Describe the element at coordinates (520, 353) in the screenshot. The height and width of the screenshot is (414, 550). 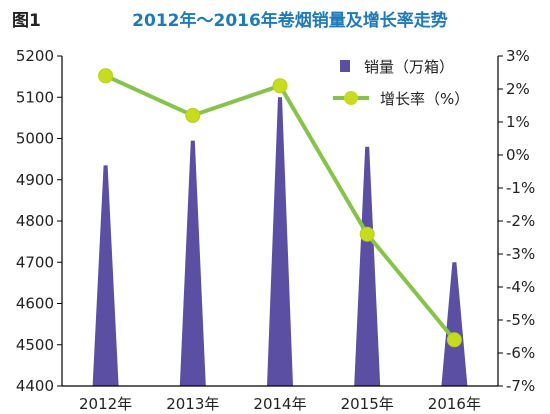
I see `right-tick-label: -6%` at that location.